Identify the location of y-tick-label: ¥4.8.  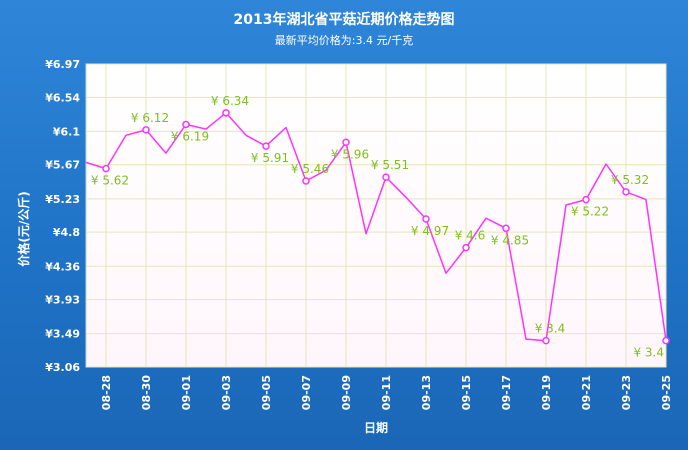
(66, 232).